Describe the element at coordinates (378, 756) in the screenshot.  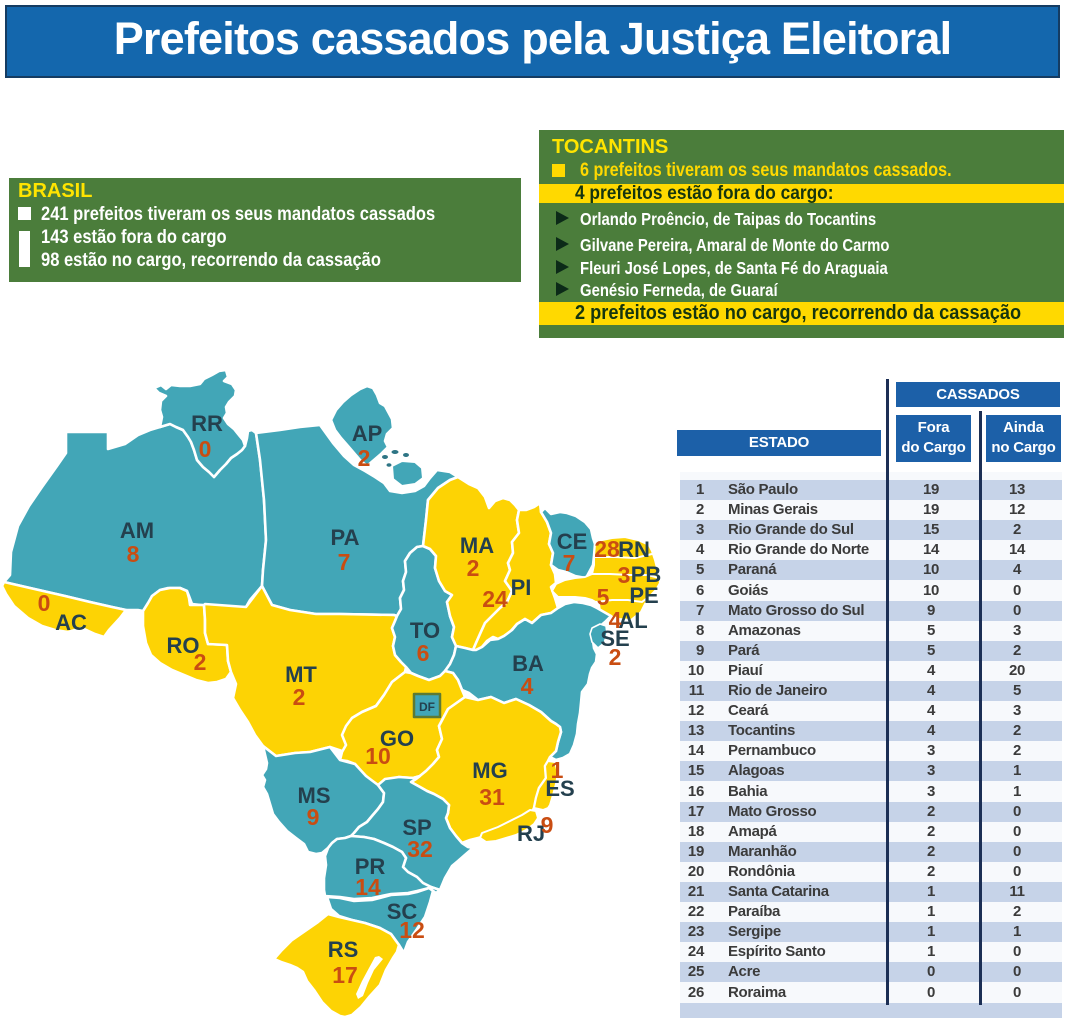
I see `svg-text: 10` at that location.